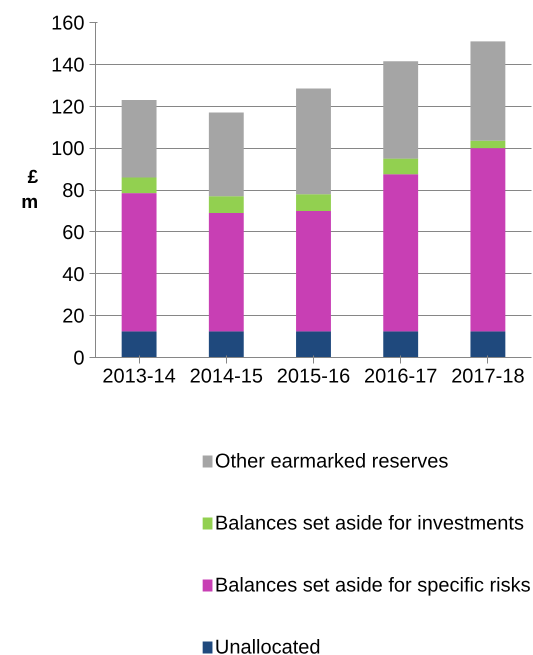 Image resolution: width=533 pixels, height=655 pixels. I want to click on x-tick-label: 2016-17, so click(401, 377).